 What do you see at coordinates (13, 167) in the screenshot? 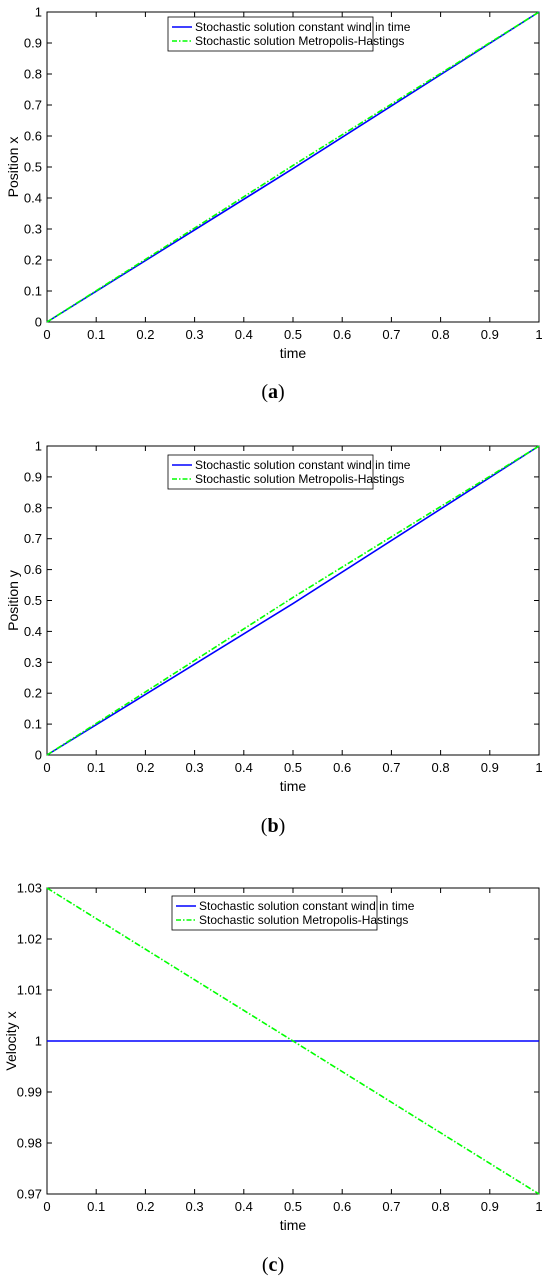
I see `y-axis-label: Position x` at bounding box center [13, 167].